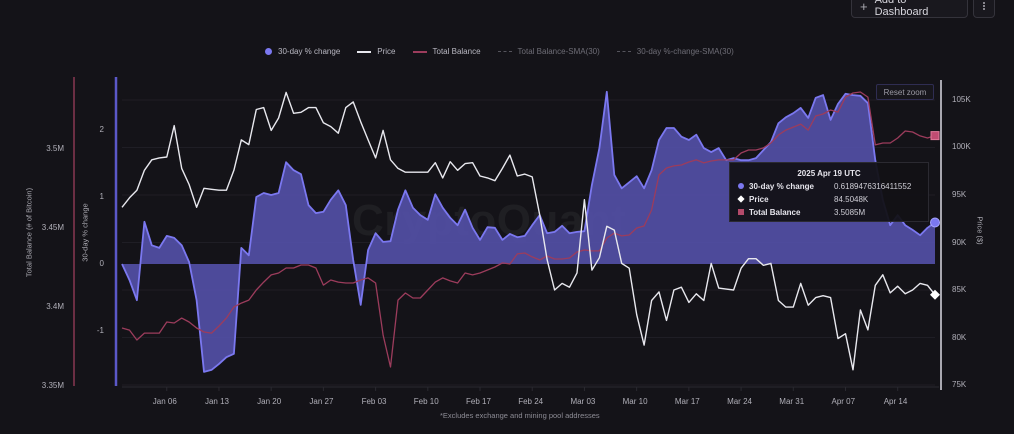  I want to click on price-tick-label: 105K, so click(961, 99).